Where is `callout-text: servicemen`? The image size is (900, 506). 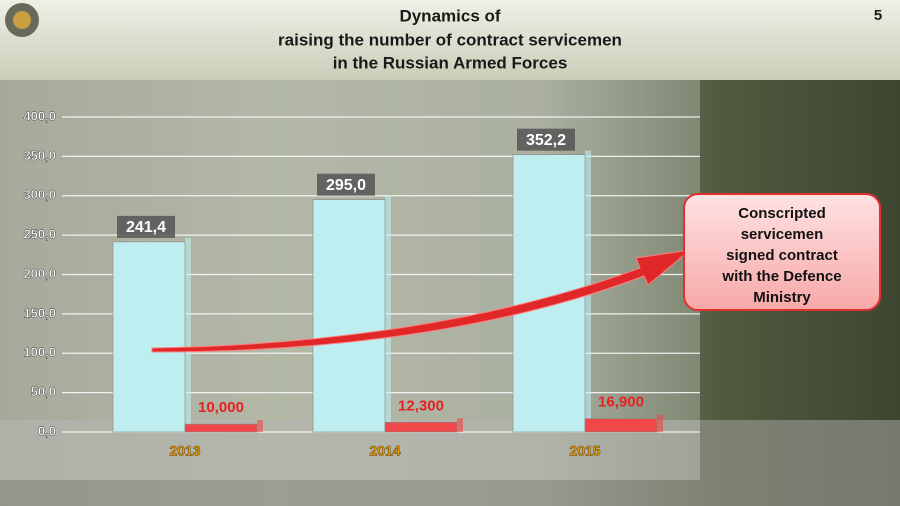 callout-text: servicemen is located at coordinates (782, 234).